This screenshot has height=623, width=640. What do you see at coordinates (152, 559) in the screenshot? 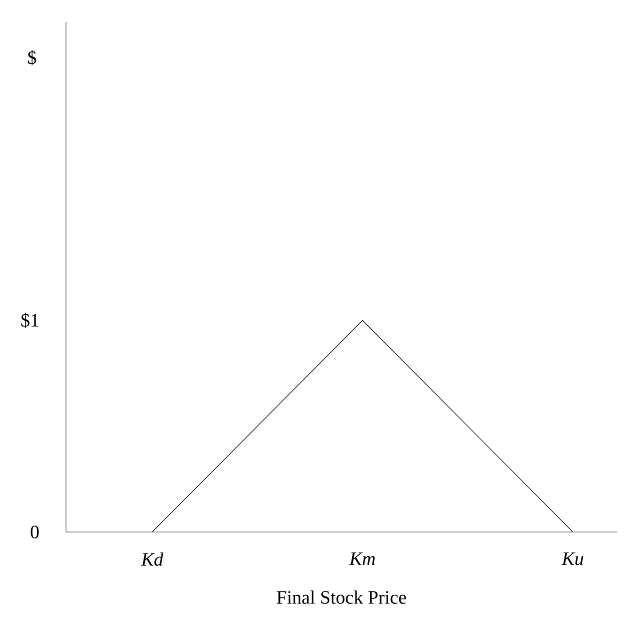
I see `x-tick-label: Kd` at bounding box center [152, 559].